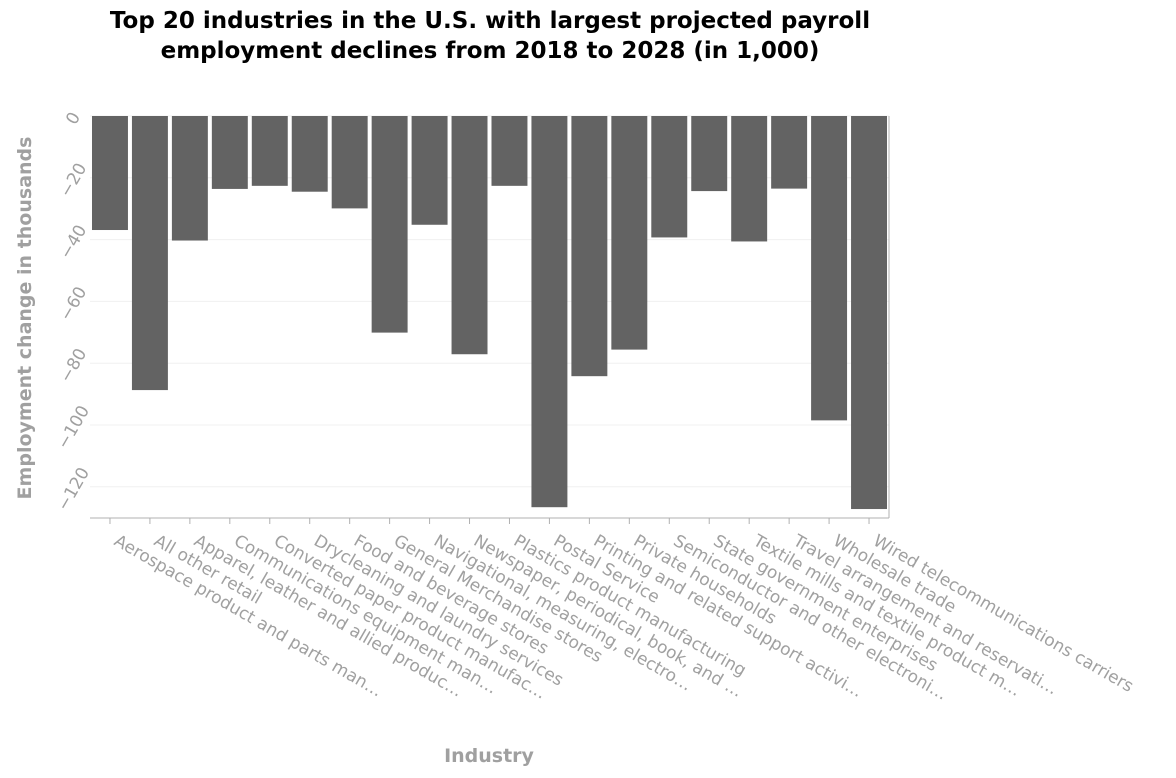 This screenshot has height=778, width=1176. Describe the element at coordinates (73, 489) in the screenshot. I see `y-tick-label: −120` at that location.